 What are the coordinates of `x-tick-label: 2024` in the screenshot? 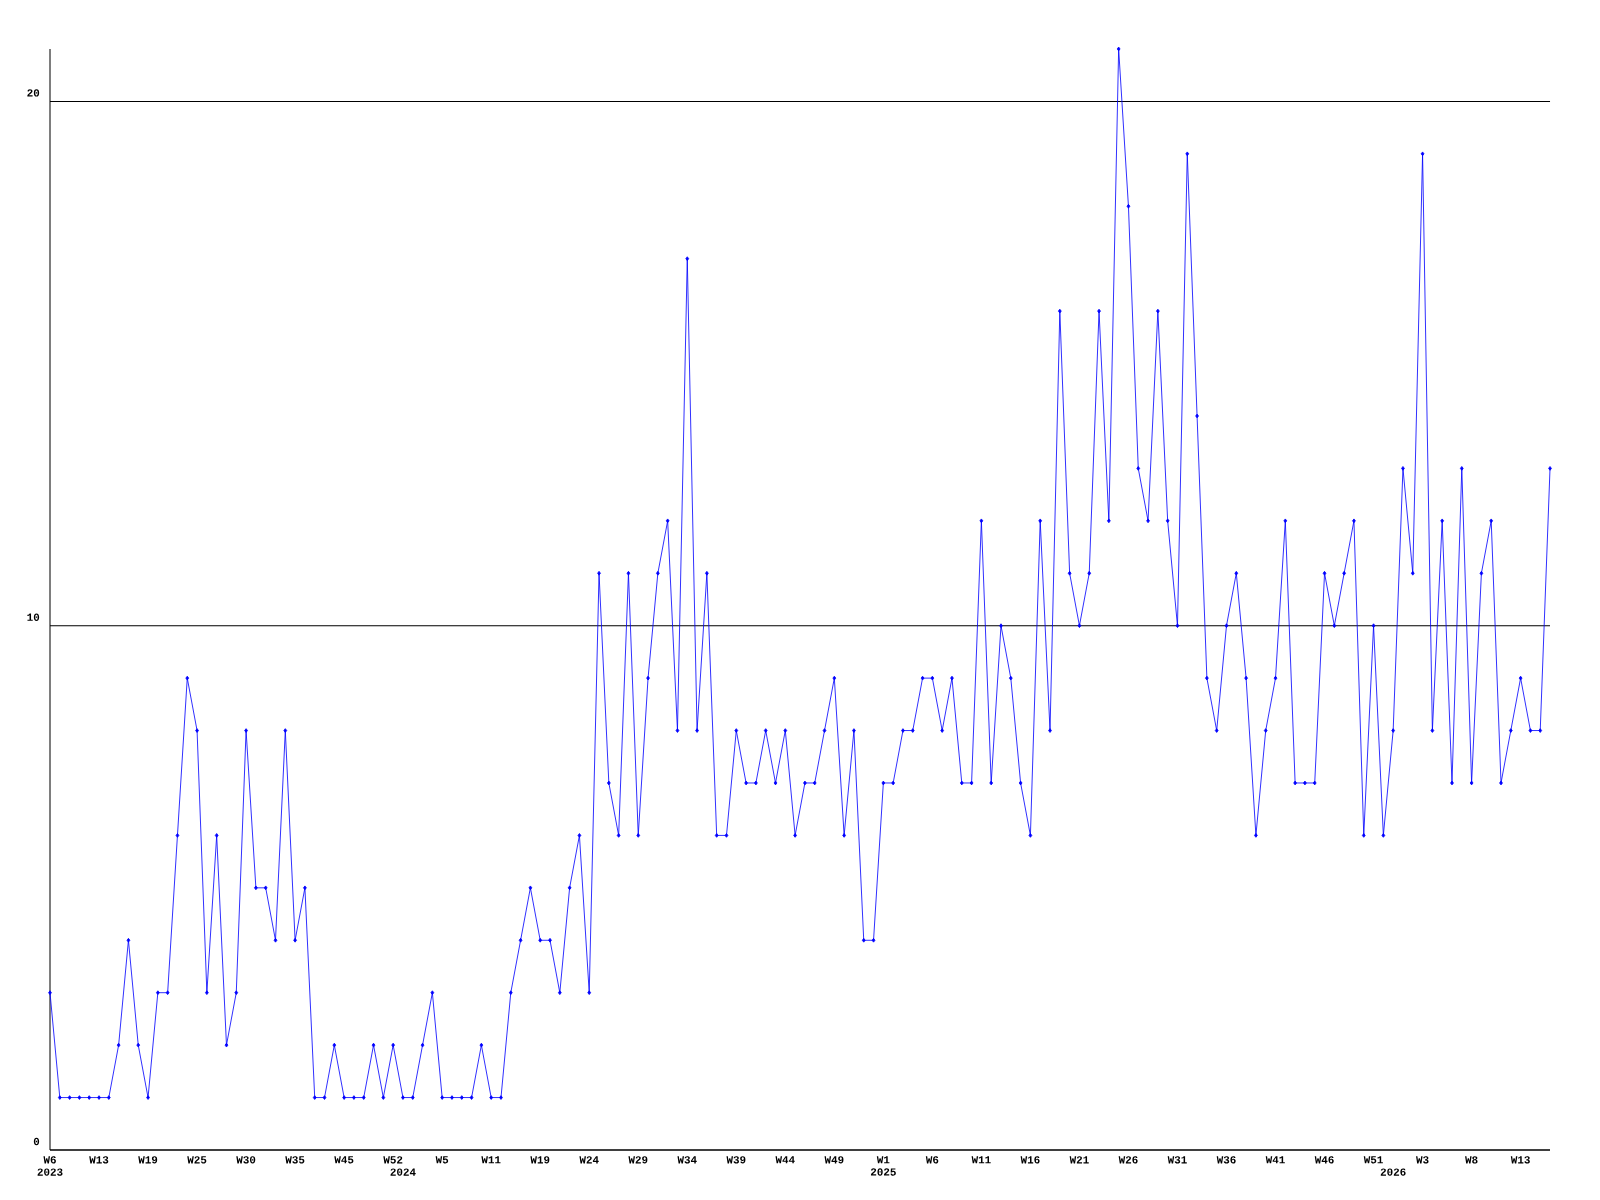 It's located at (403, 1172).